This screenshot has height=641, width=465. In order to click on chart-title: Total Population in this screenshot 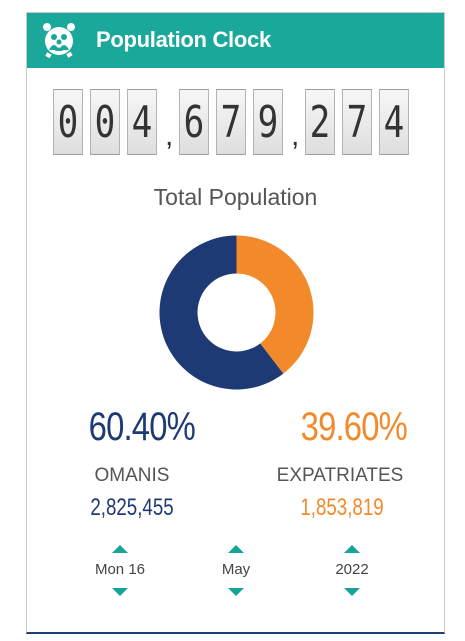, I will do `click(235, 197)`.